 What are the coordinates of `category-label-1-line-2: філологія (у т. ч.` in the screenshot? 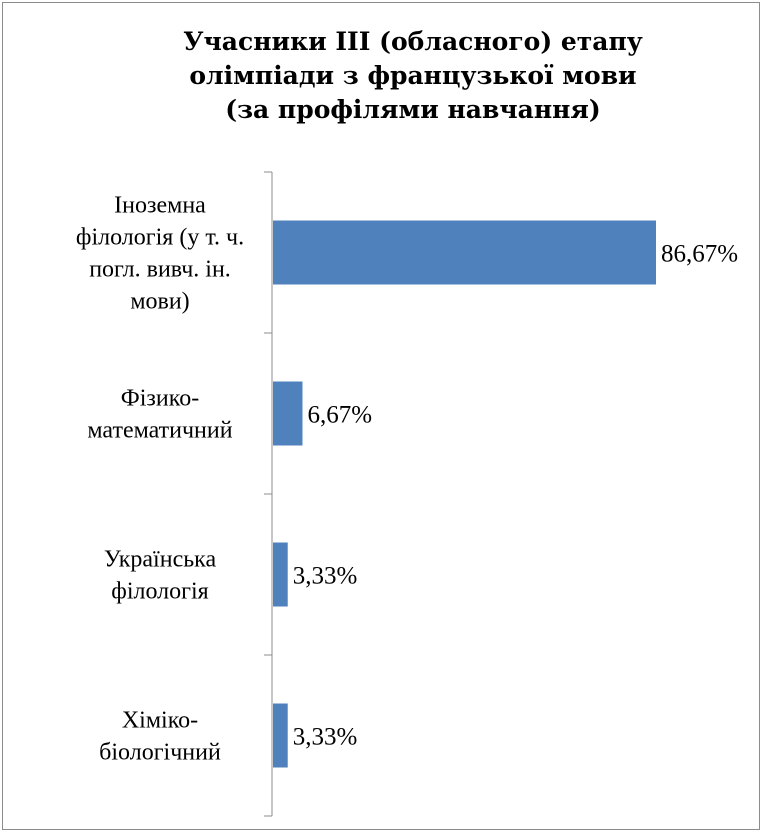 It's located at (160, 238).